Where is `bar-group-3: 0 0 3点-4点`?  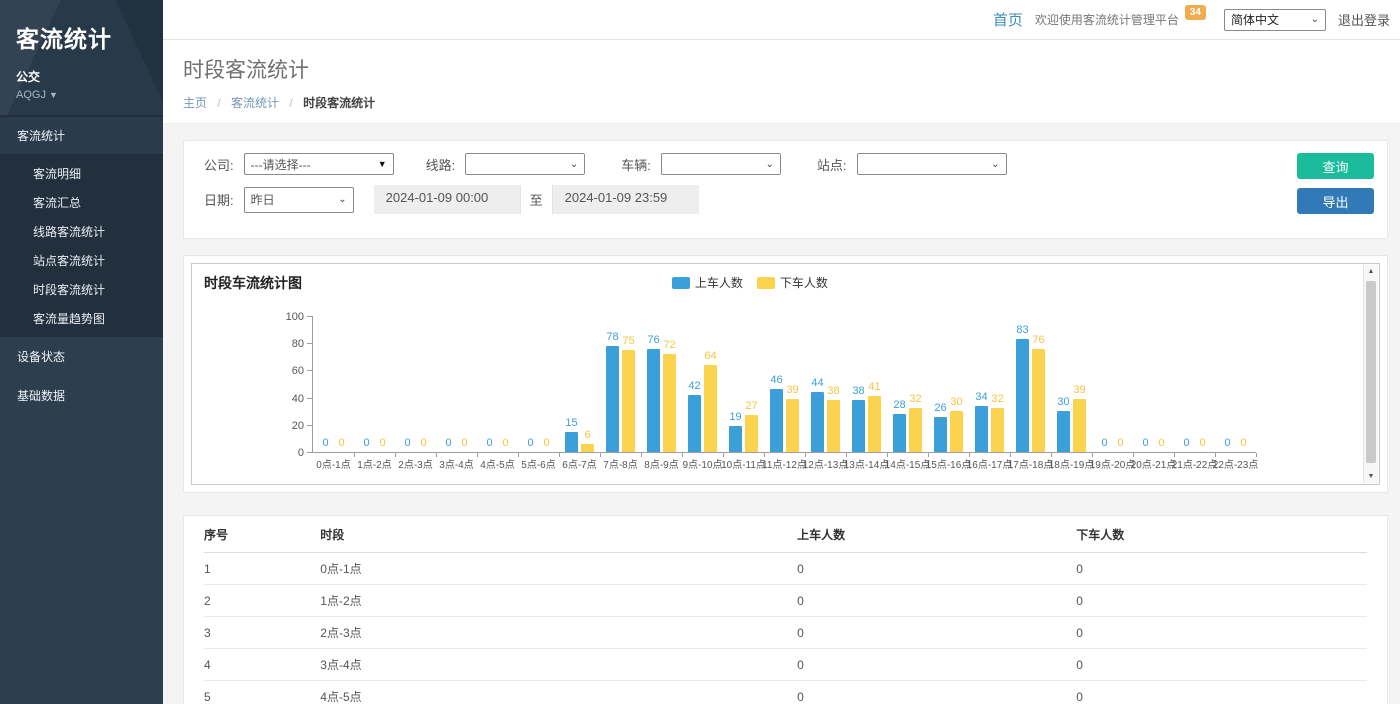
bar-group-3: 0 0 3点-4点 is located at coordinates (457, 393).